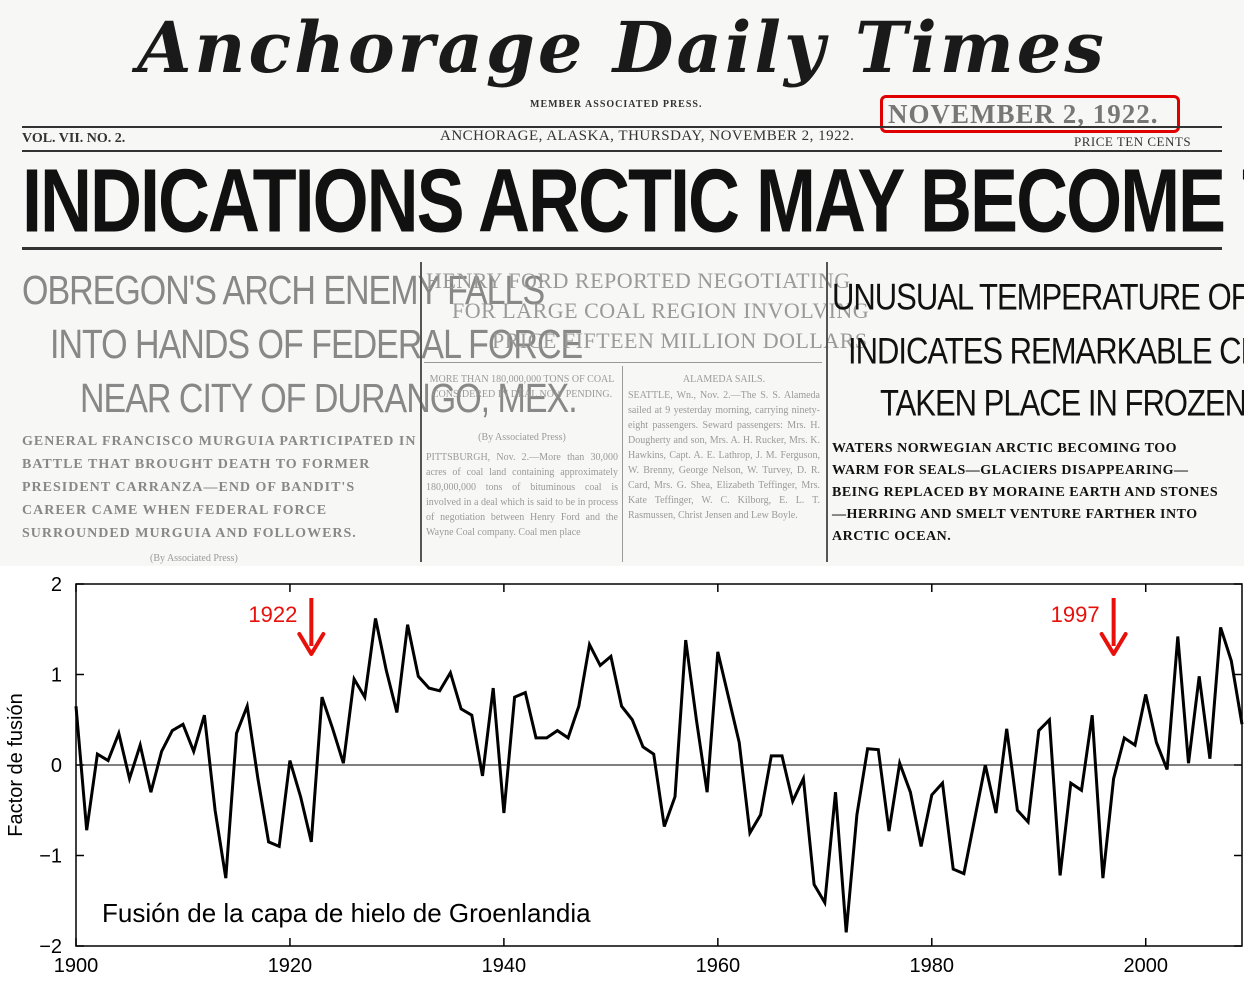  I want to click on y-tick-label: 2, so click(56, 585).